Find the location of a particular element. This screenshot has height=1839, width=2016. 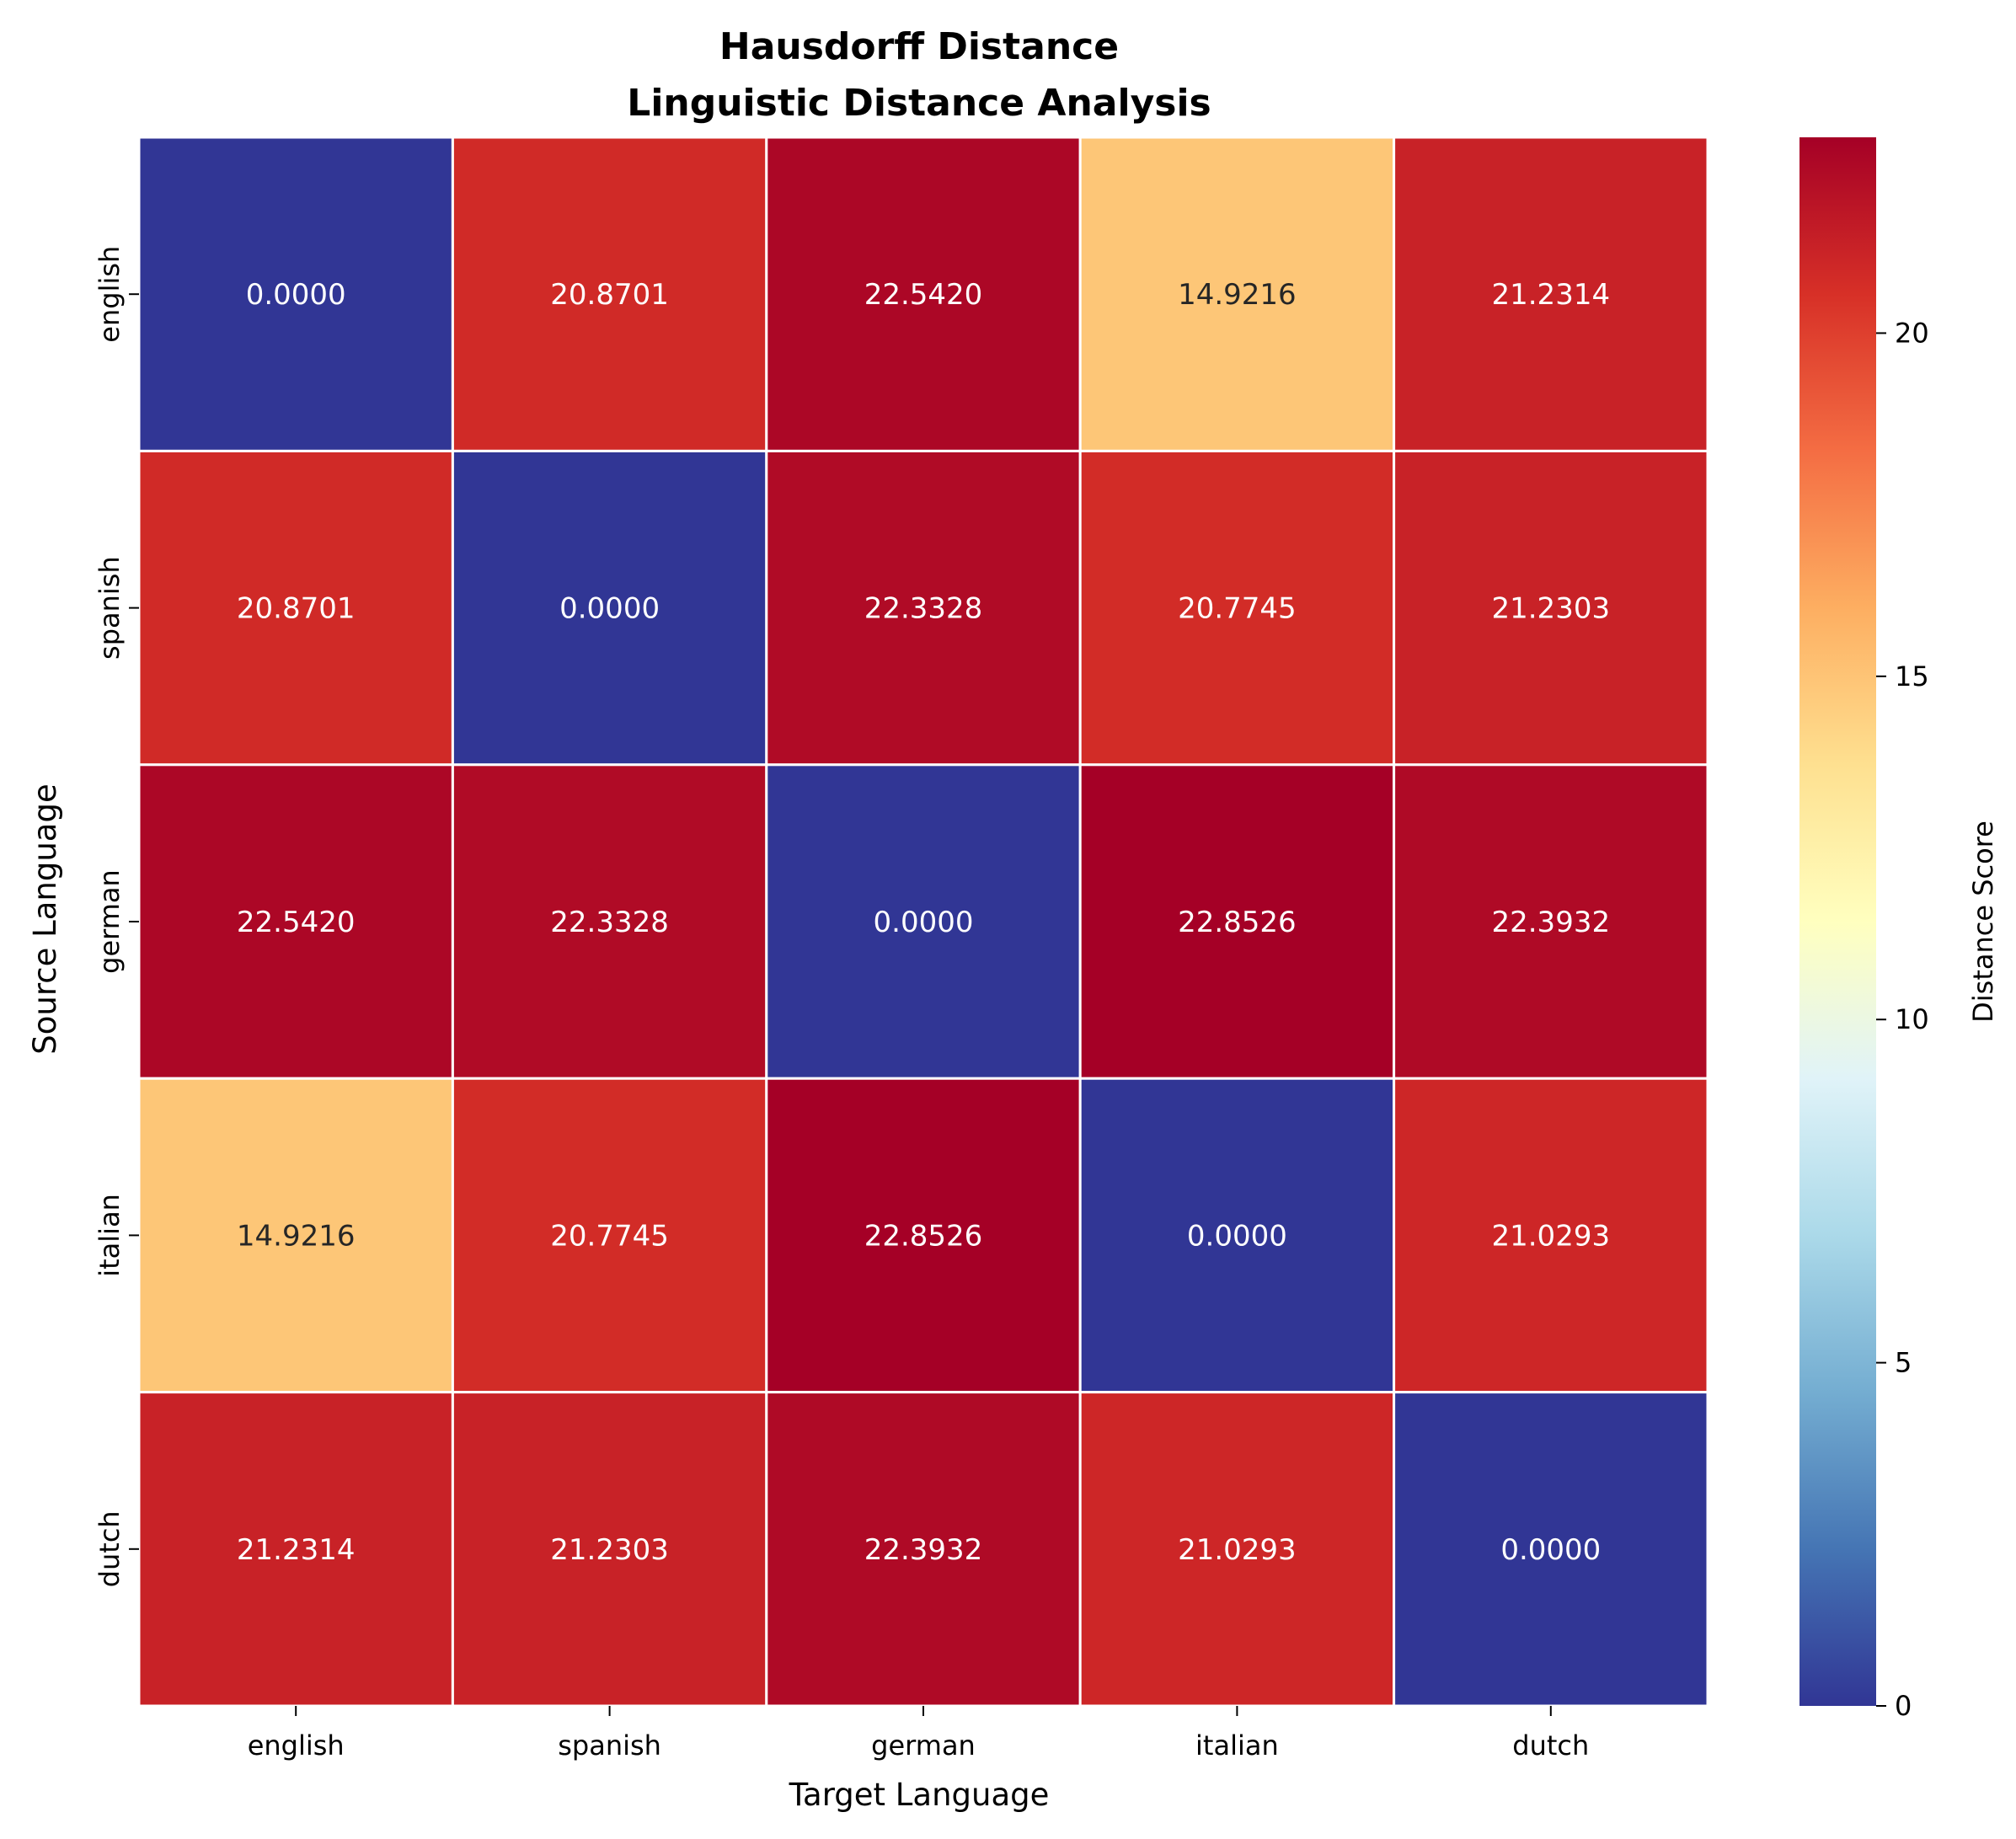

x-axis-label: Target Language is located at coordinates (919, 1795).